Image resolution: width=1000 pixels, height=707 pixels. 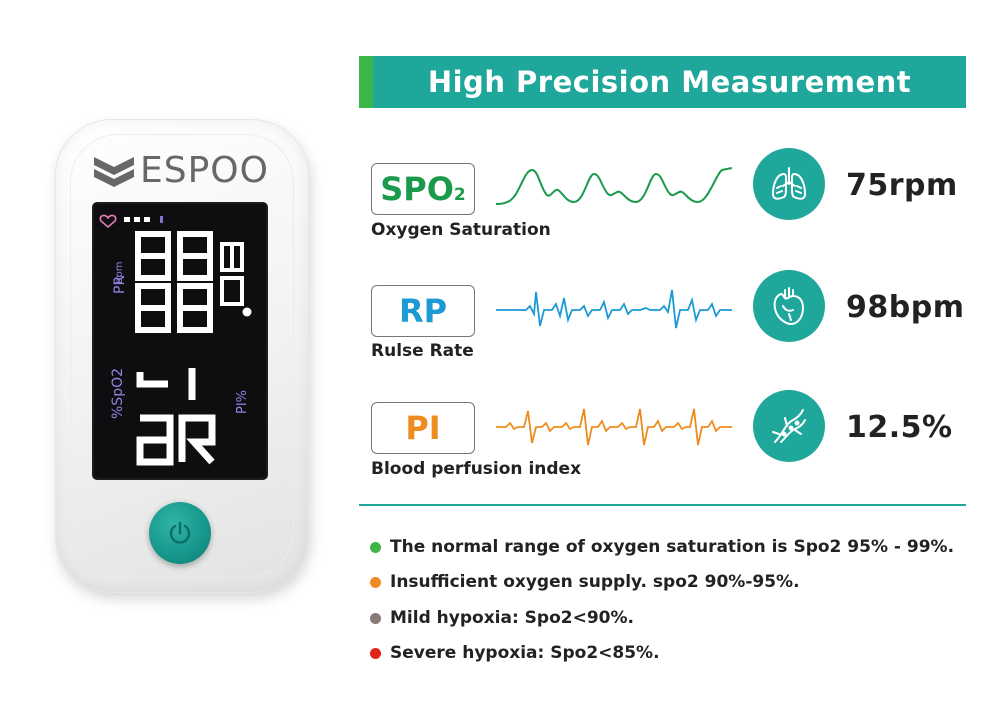 What do you see at coordinates (180, 341) in the screenshot?
I see `device-display: PR bpm` at bounding box center [180, 341].